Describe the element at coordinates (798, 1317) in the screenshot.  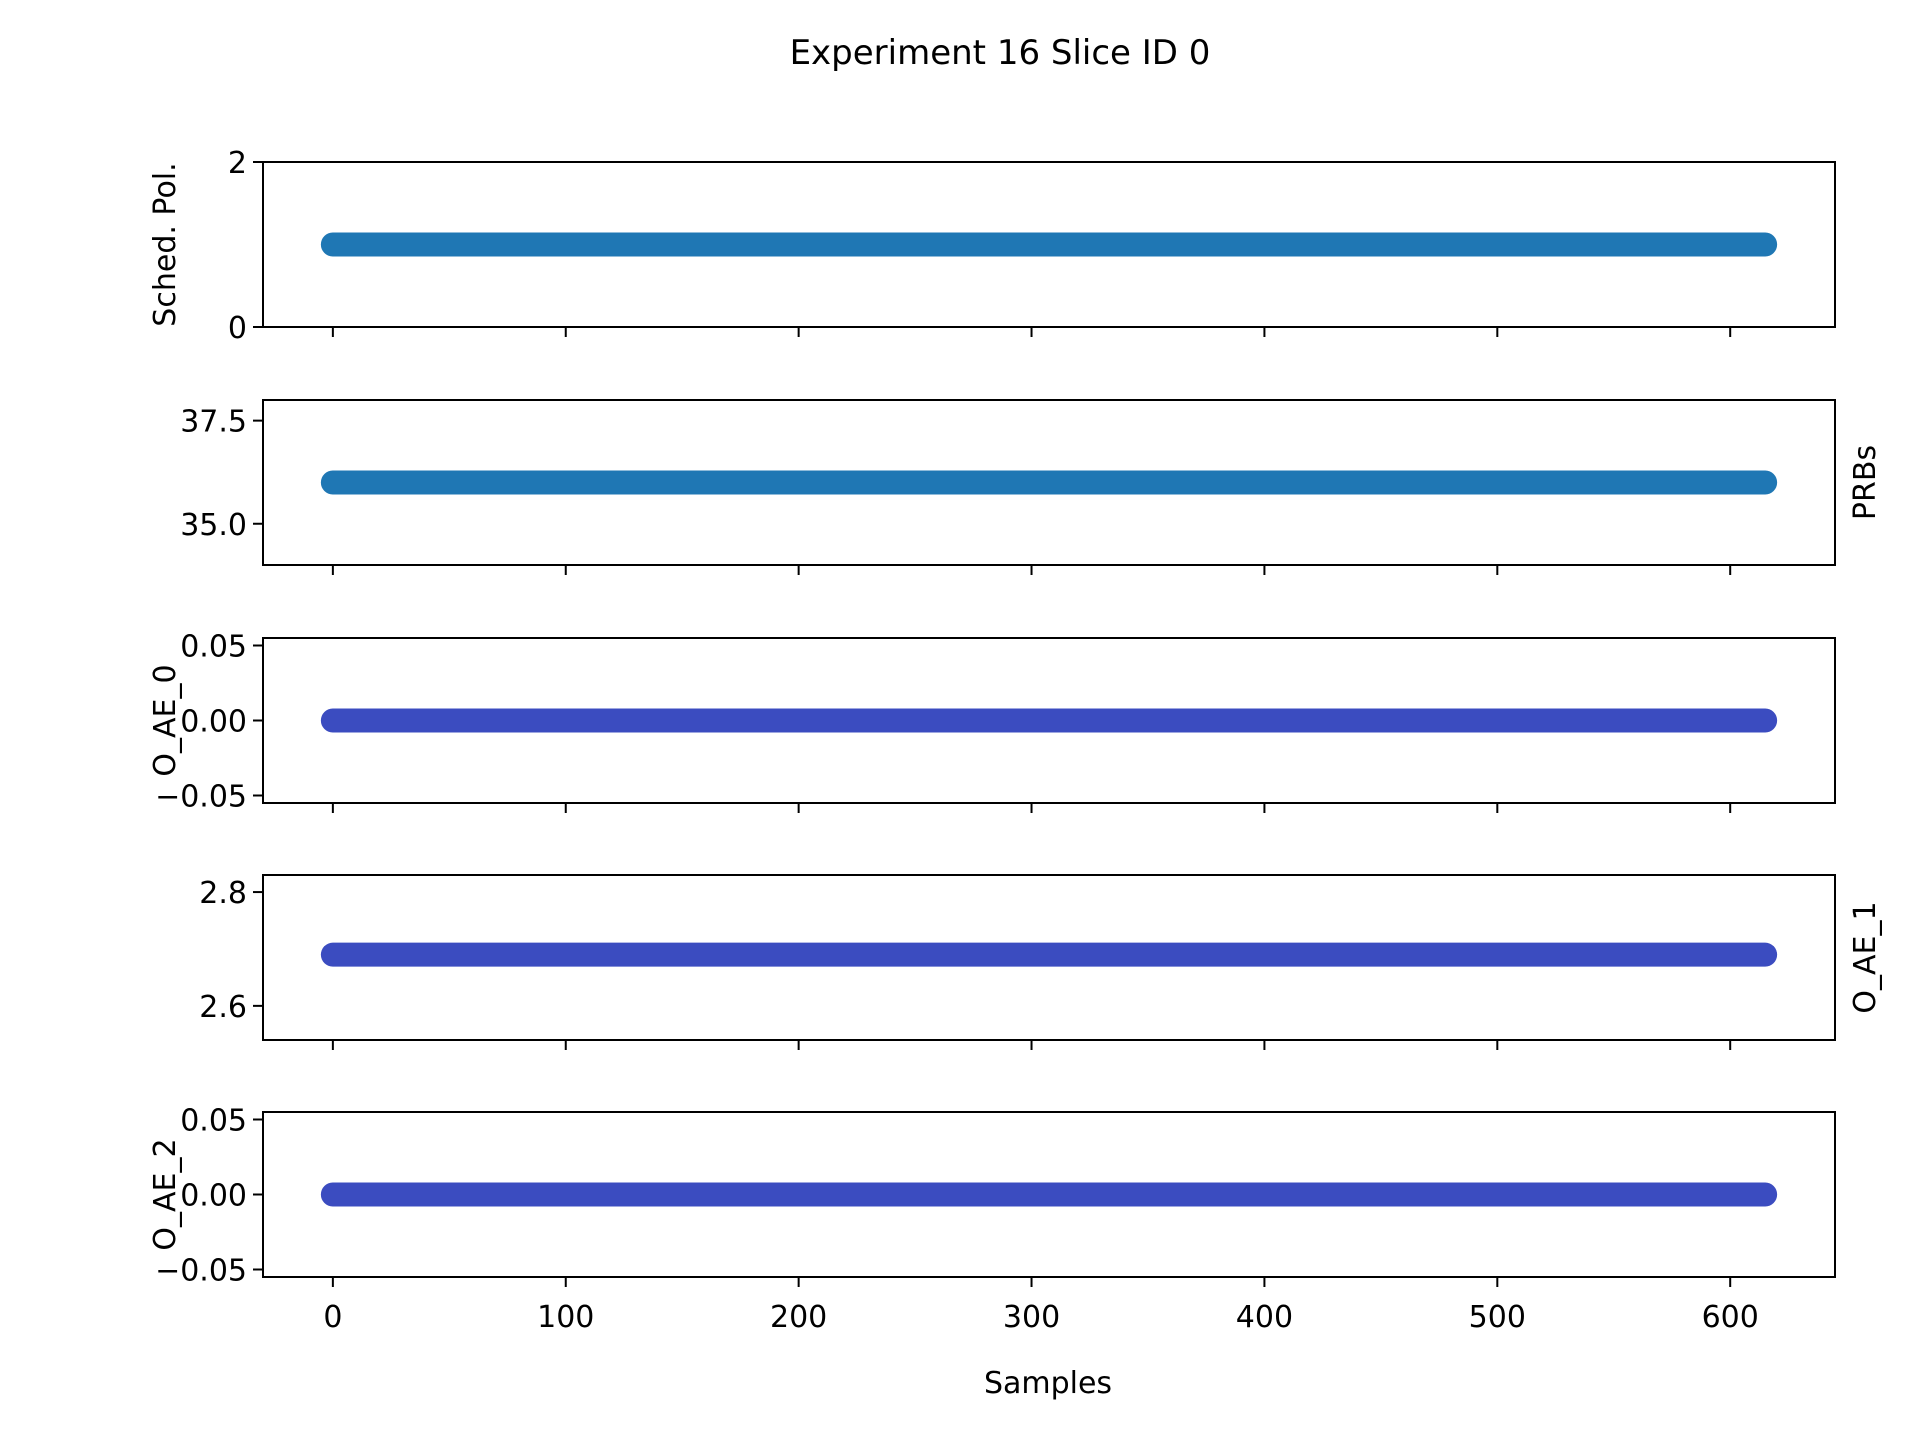
I see `x-tick-label: 200` at that location.